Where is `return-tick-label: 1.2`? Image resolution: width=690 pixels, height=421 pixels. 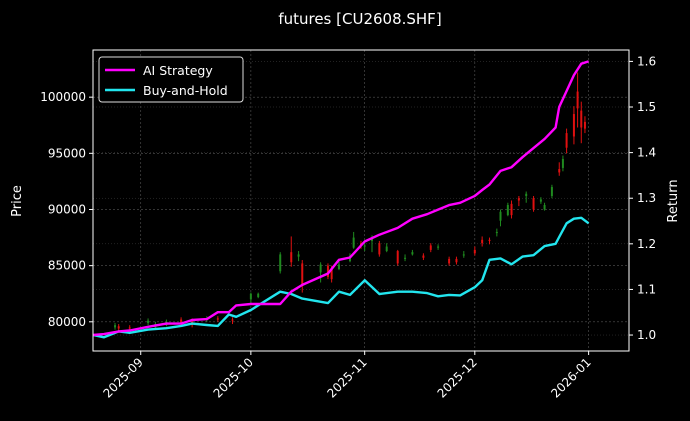 return-tick-label: 1.2 is located at coordinates (646, 244).